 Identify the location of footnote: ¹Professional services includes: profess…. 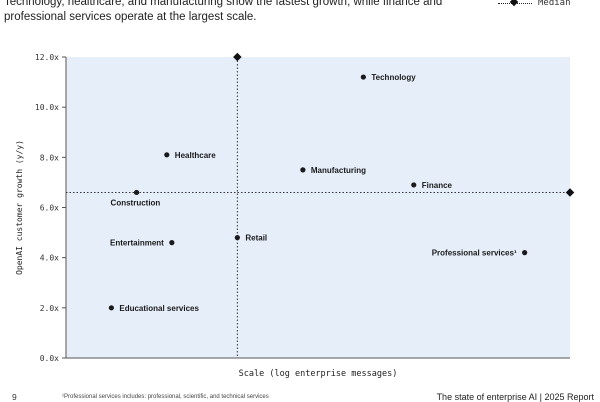
(165, 397).